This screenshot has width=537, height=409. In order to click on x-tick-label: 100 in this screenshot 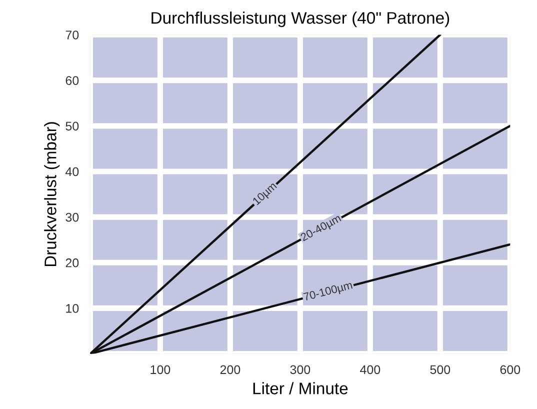, I will do `click(160, 369)`.